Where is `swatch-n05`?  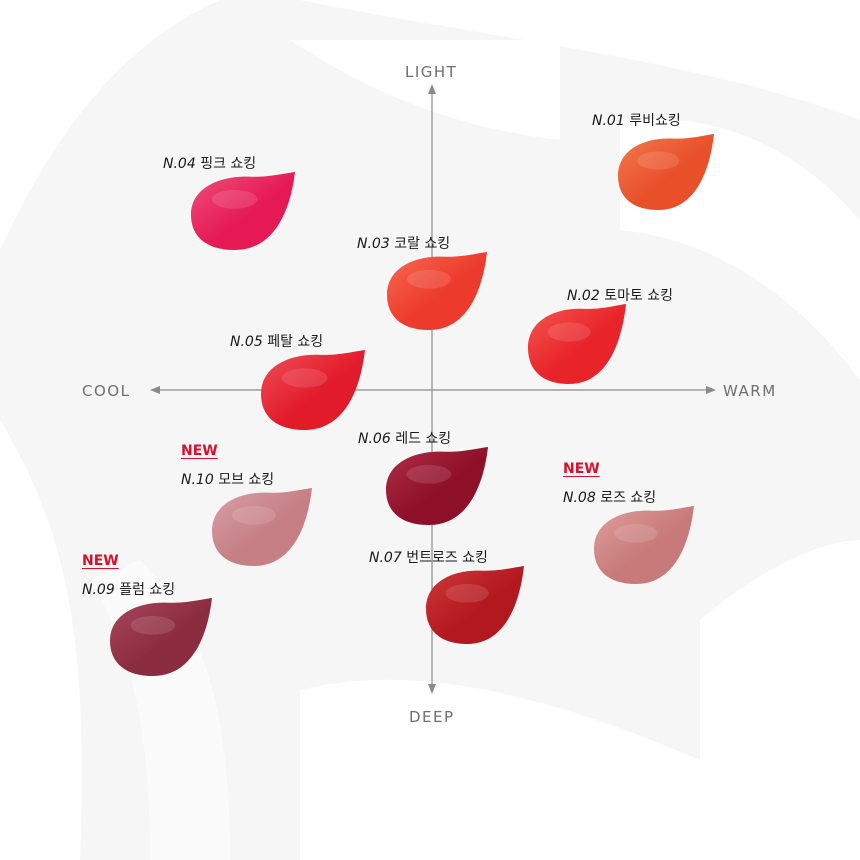
swatch-n05 is located at coordinates (313, 390).